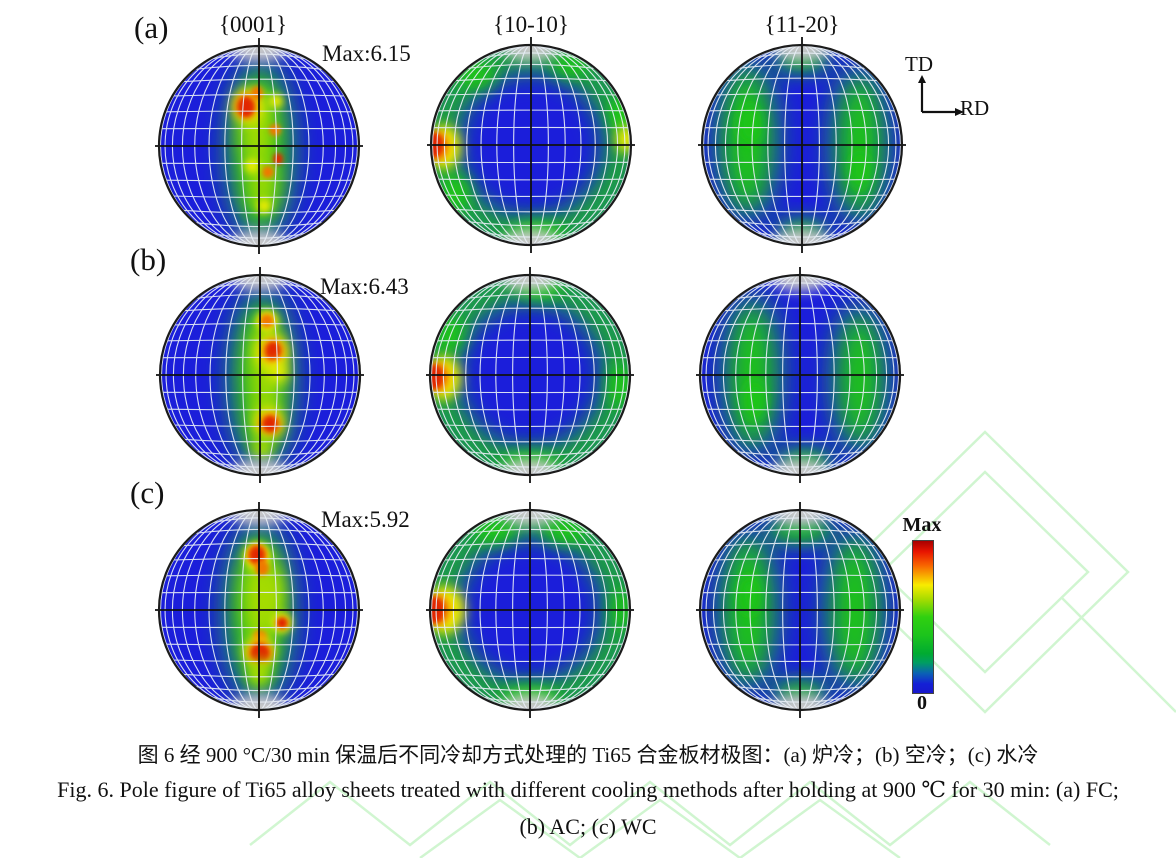 Image resolution: width=1176 pixels, height=858 pixels. What do you see at coordinates (365, 519) in the screenshot?
I see `max-label-c: Max:5.92` at bounding box center [365, 519].